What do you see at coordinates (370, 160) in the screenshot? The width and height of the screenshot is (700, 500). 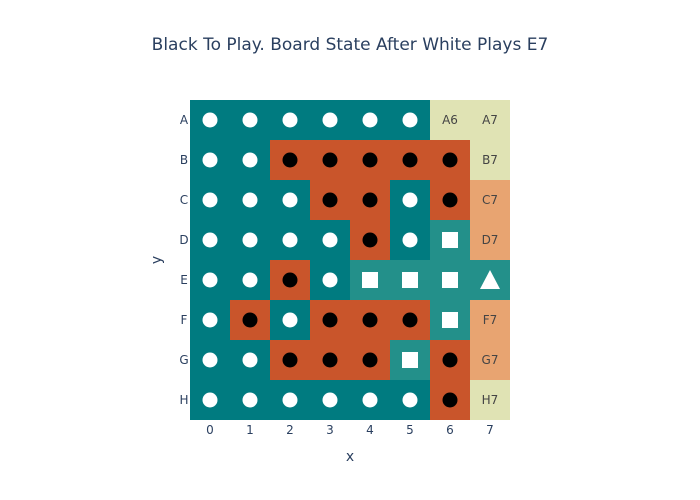 I see `black-stone-B4` at bounding box center [370, 160].